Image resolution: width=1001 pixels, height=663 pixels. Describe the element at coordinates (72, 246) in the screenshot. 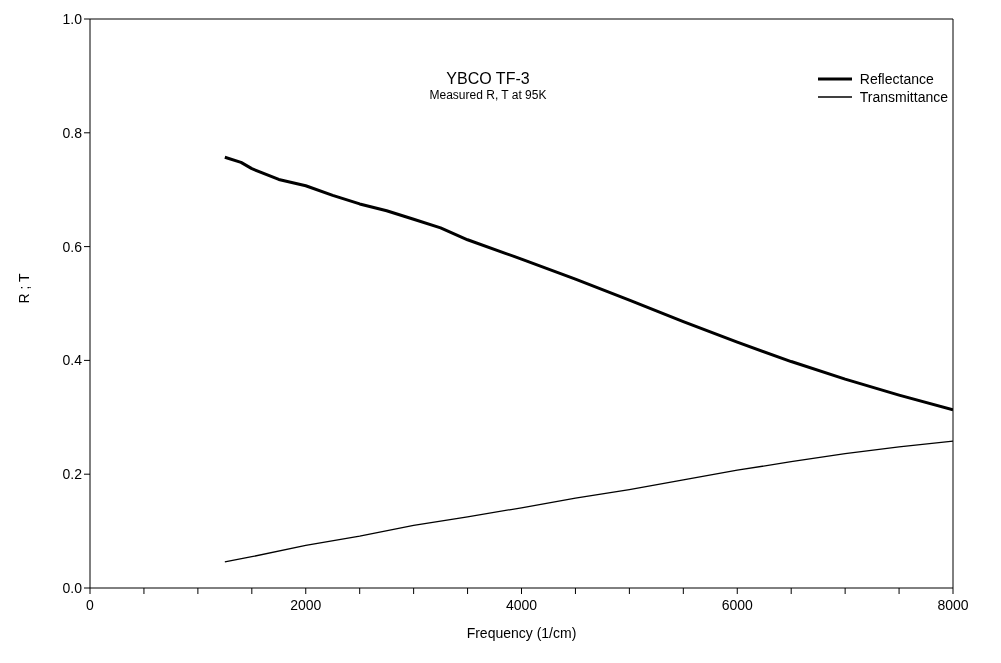

I see `y-tick-label: 0.6` at that location.